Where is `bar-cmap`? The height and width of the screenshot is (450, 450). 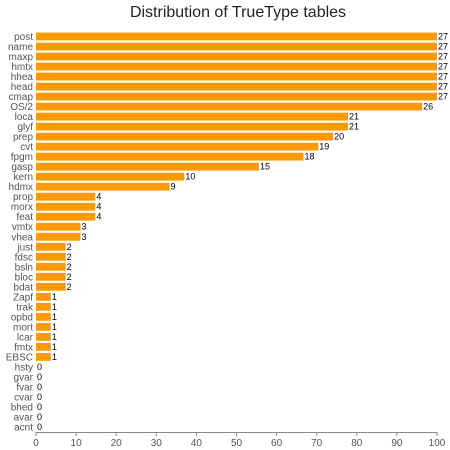 bar-cmap is located at coordinates (236, 96).